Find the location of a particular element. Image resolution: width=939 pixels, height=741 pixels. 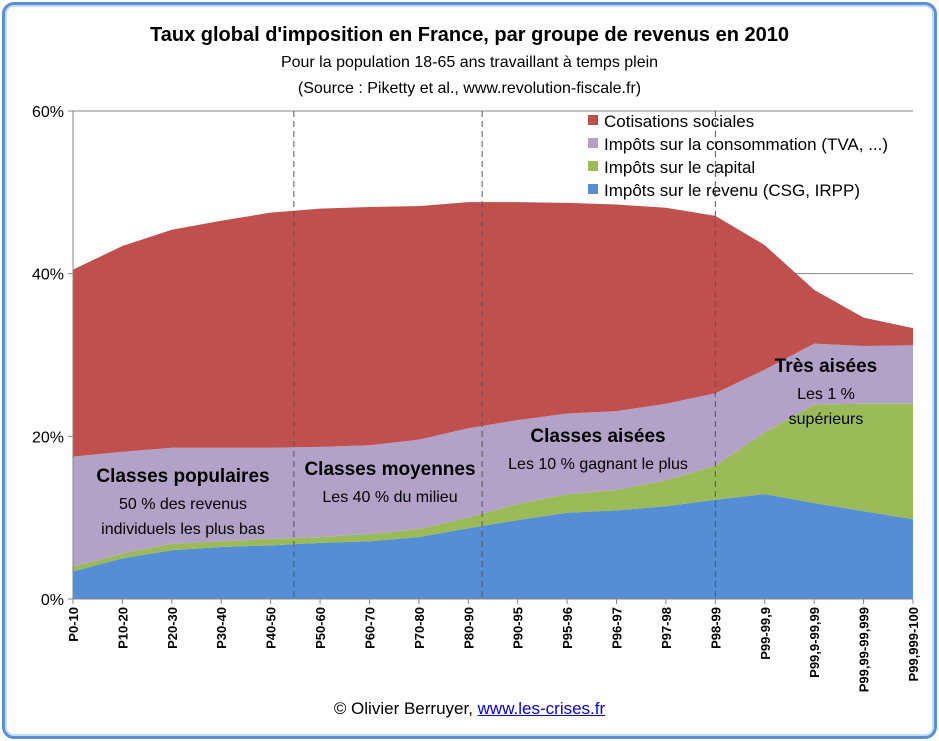

x-tick-label: P40-50 is located at coordinates (271, 628).